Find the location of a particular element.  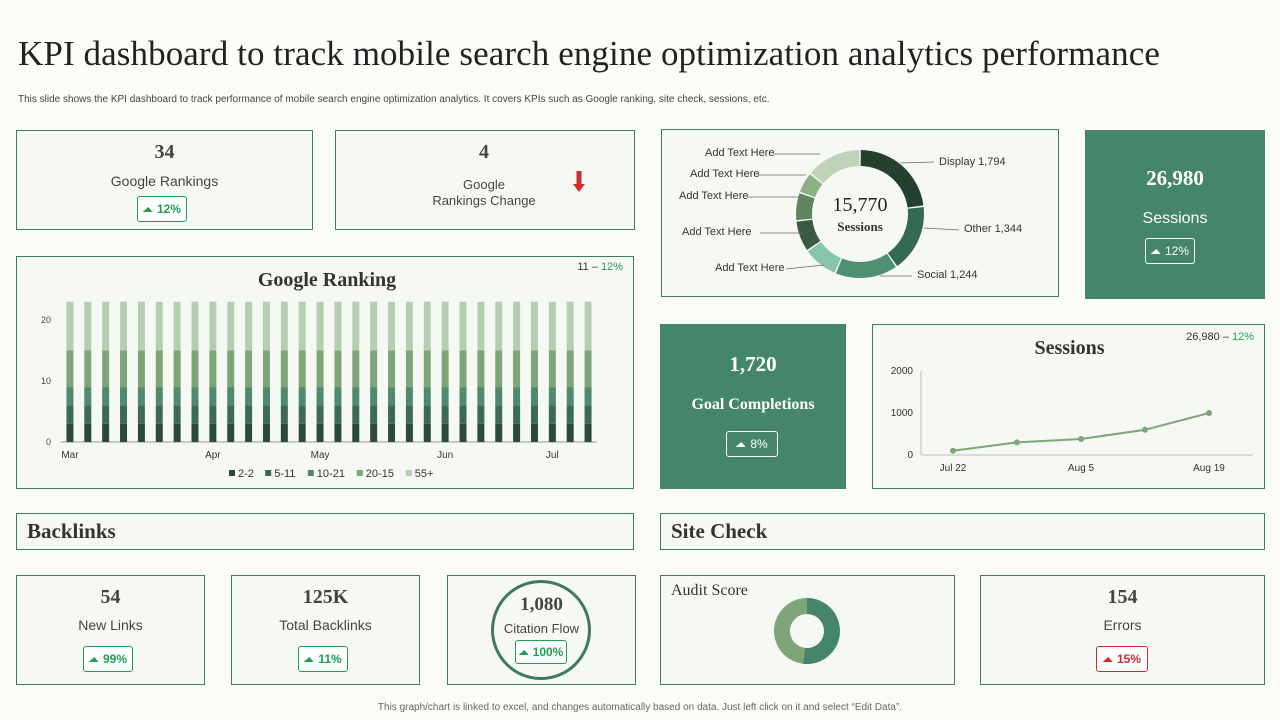

rankings-change-value: 4 is located at coordinates (484, 152).